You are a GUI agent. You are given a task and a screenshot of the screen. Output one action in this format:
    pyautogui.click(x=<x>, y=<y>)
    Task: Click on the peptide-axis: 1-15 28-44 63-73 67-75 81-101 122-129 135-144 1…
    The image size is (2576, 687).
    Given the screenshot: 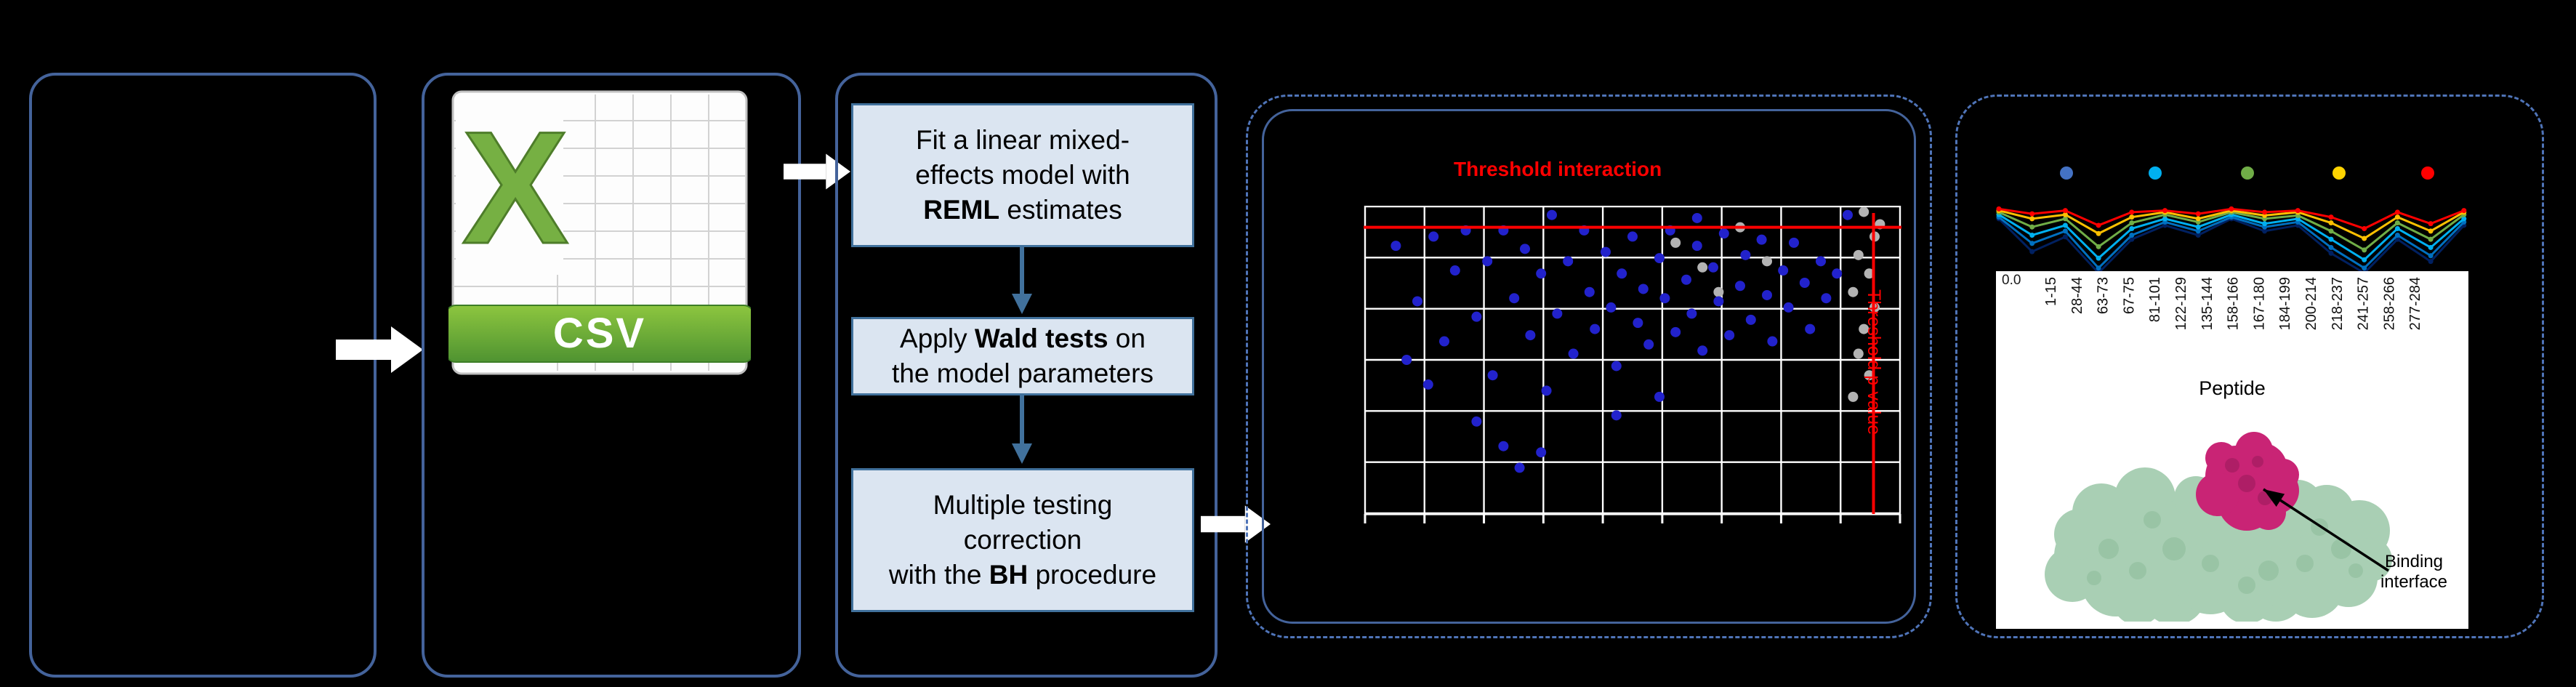 What is the action you would take?
    pyautogui.click(x=2233, y=303)
    